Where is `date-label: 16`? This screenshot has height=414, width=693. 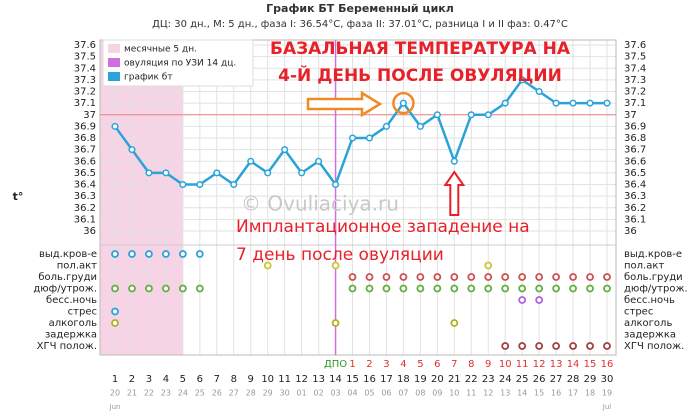 date-label: 16 is located at coordinates (556, 393).